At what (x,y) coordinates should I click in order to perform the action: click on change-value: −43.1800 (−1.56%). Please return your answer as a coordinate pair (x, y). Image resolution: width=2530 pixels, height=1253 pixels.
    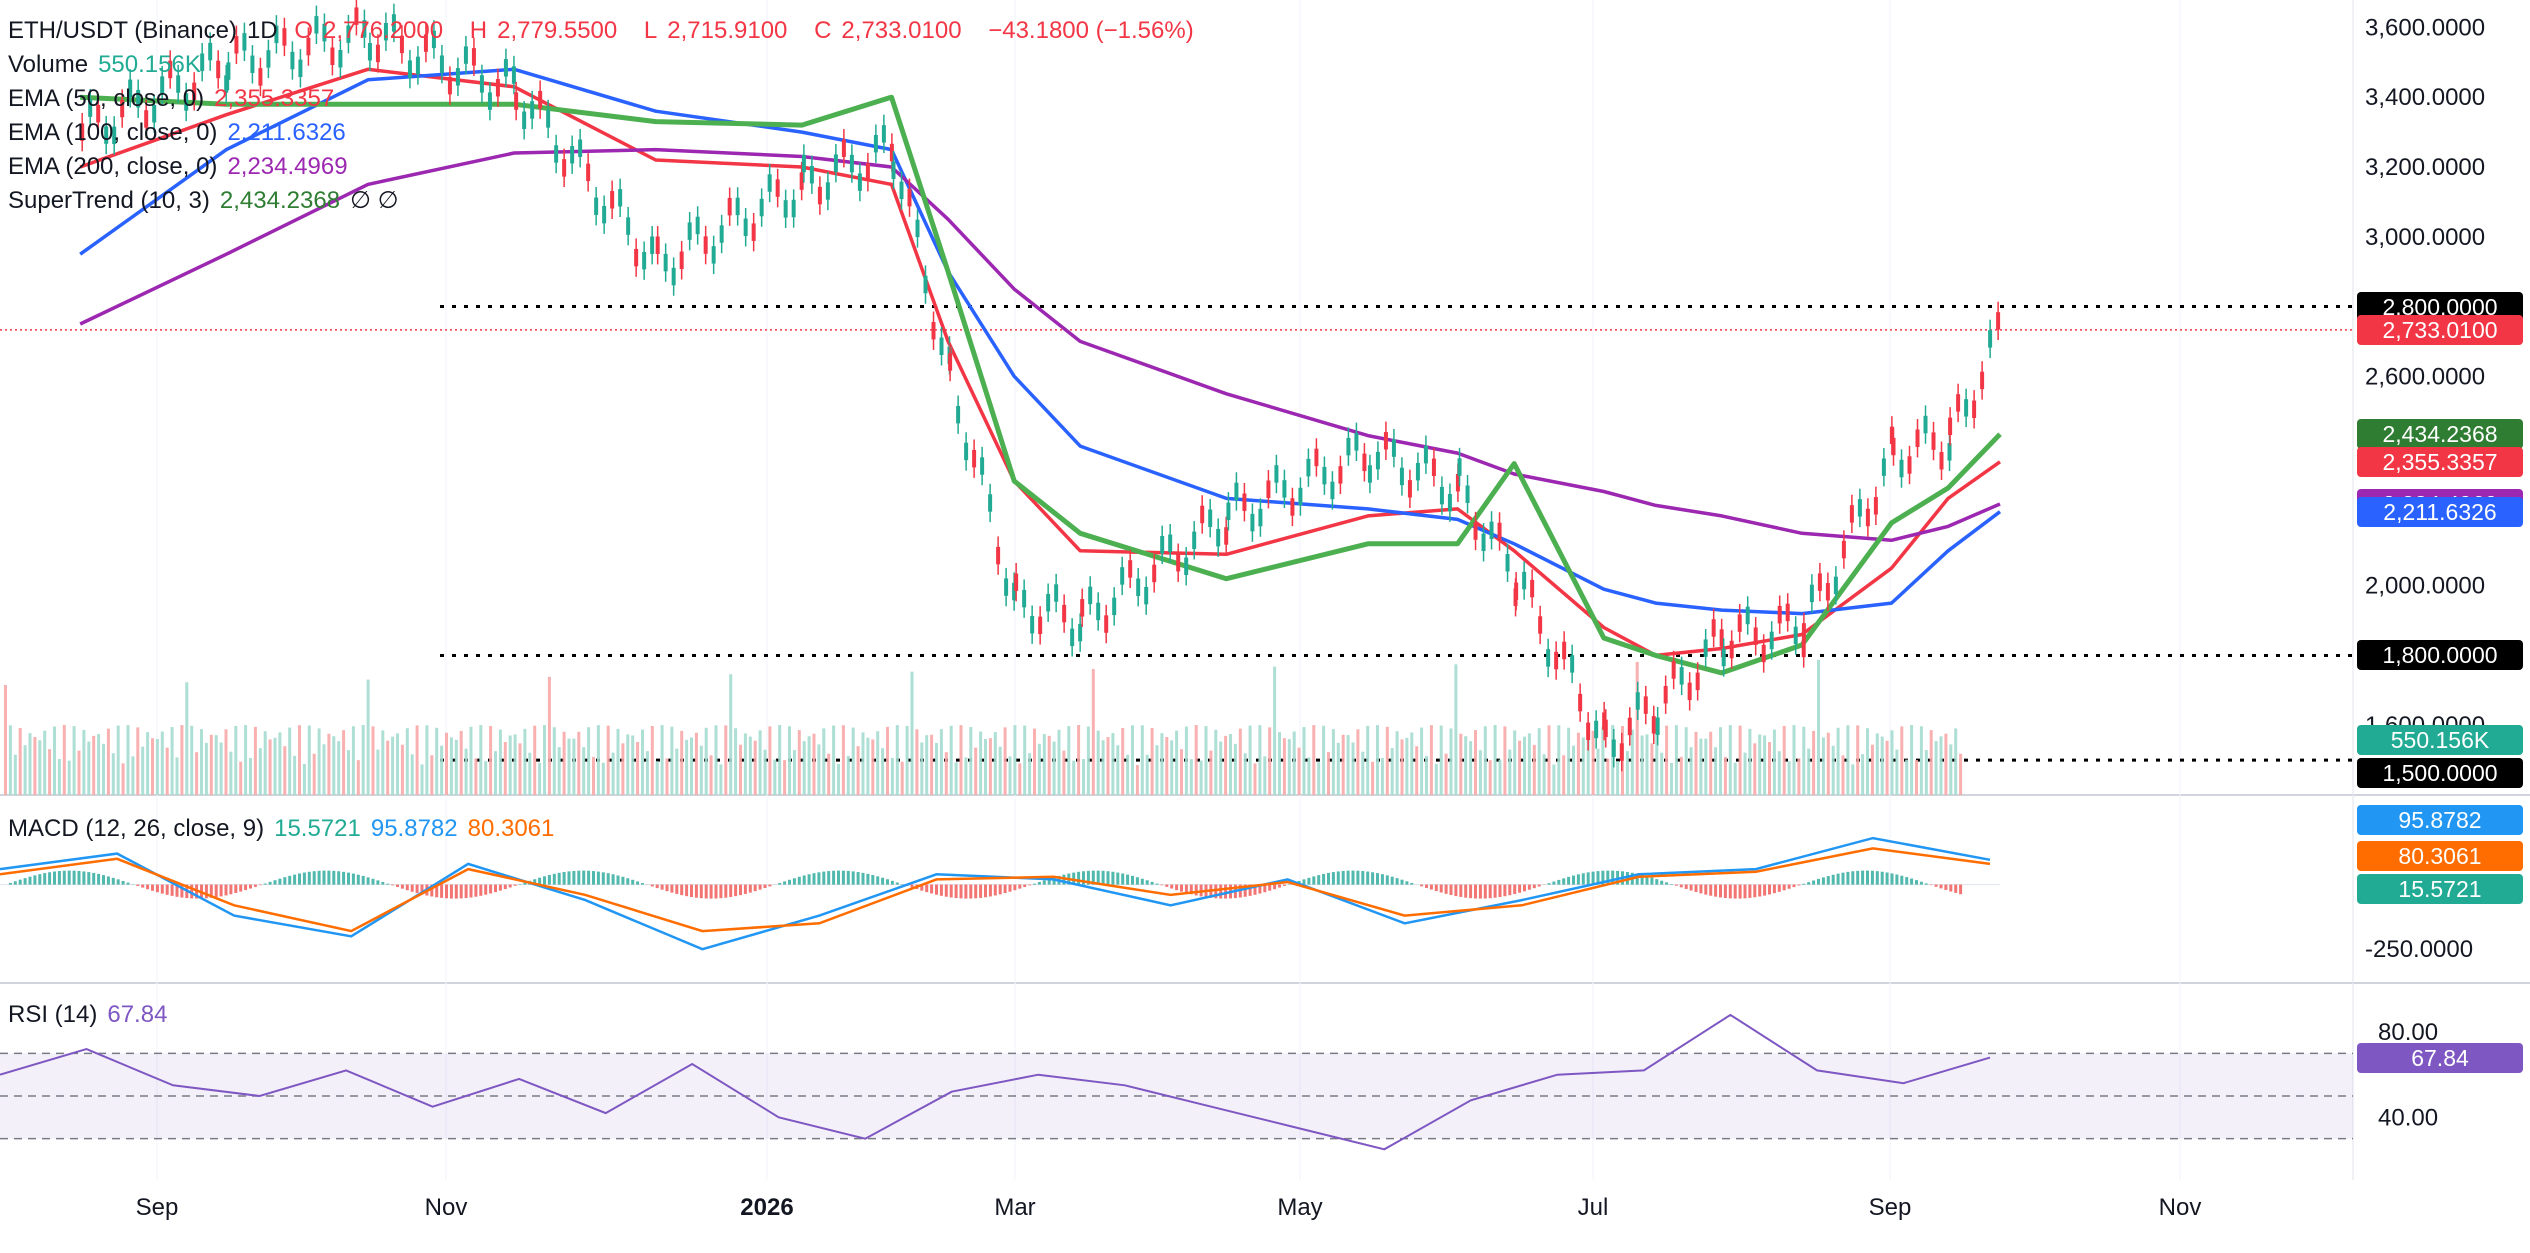
    Looking at the image, I should click on (1091, 30).